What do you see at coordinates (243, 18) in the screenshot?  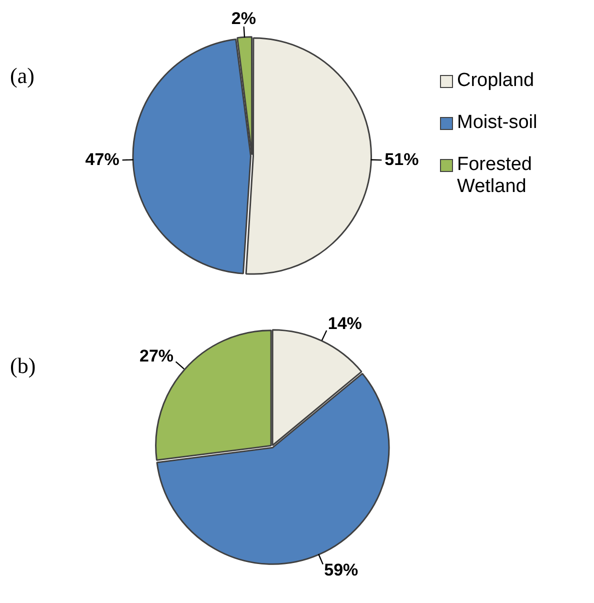 I see `data-label: 2%` at bounding box center [243, 18].